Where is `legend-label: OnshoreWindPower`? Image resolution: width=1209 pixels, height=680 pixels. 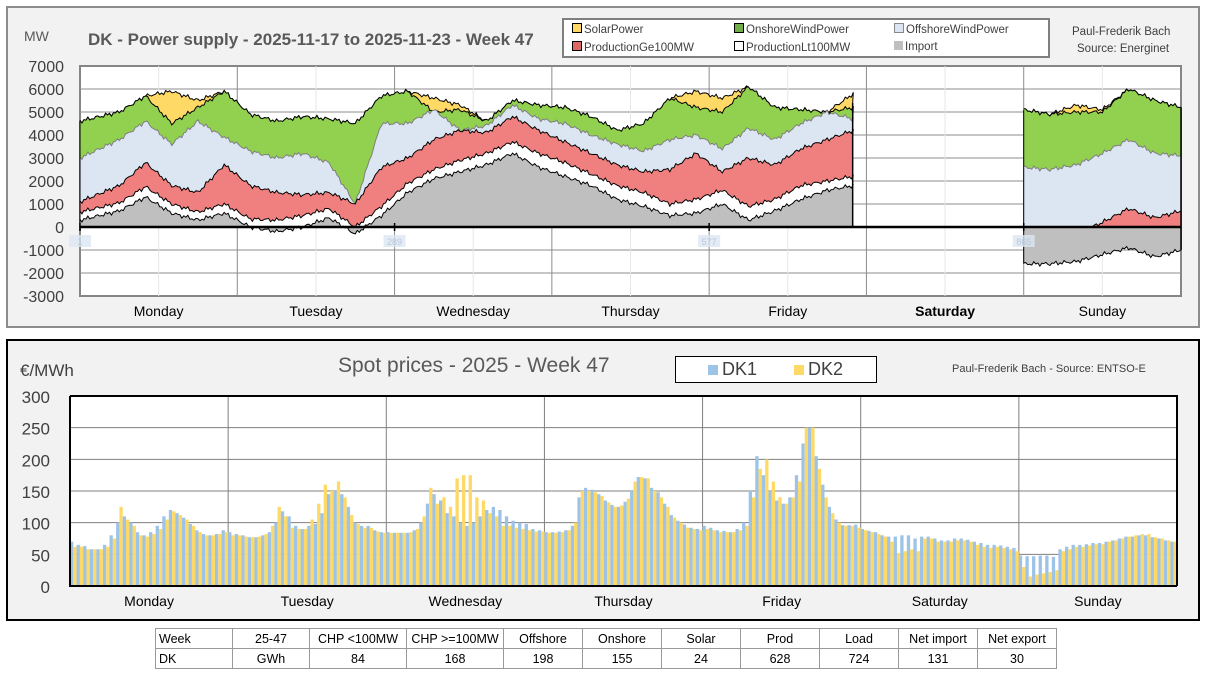 legend-label: OnshoreWindPower is located at coordinates (797, 30).